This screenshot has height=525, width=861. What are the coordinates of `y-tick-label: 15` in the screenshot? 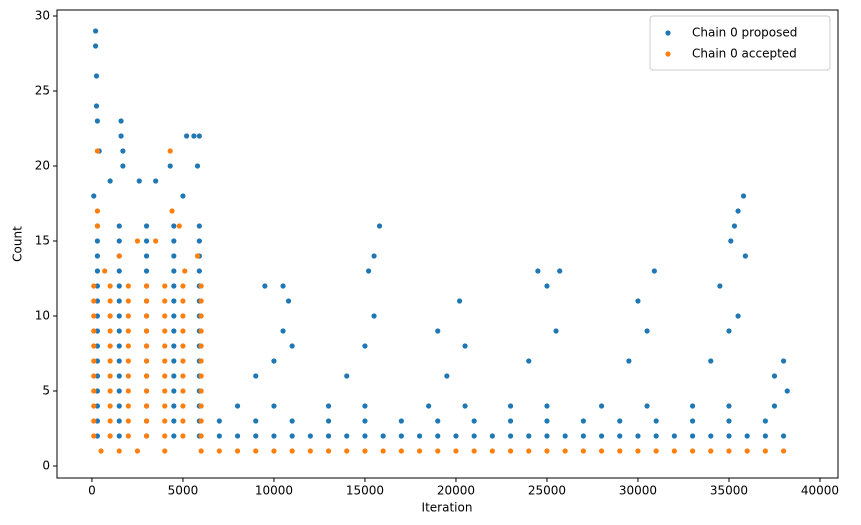 It's located at (42, 241).